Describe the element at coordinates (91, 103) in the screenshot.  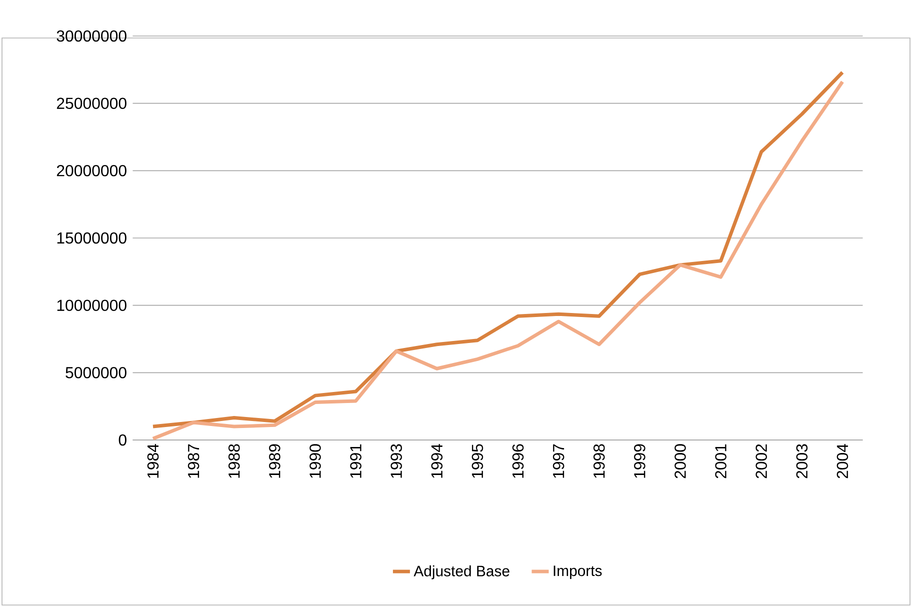
I see `y-tick-label: 25000000` at that location.